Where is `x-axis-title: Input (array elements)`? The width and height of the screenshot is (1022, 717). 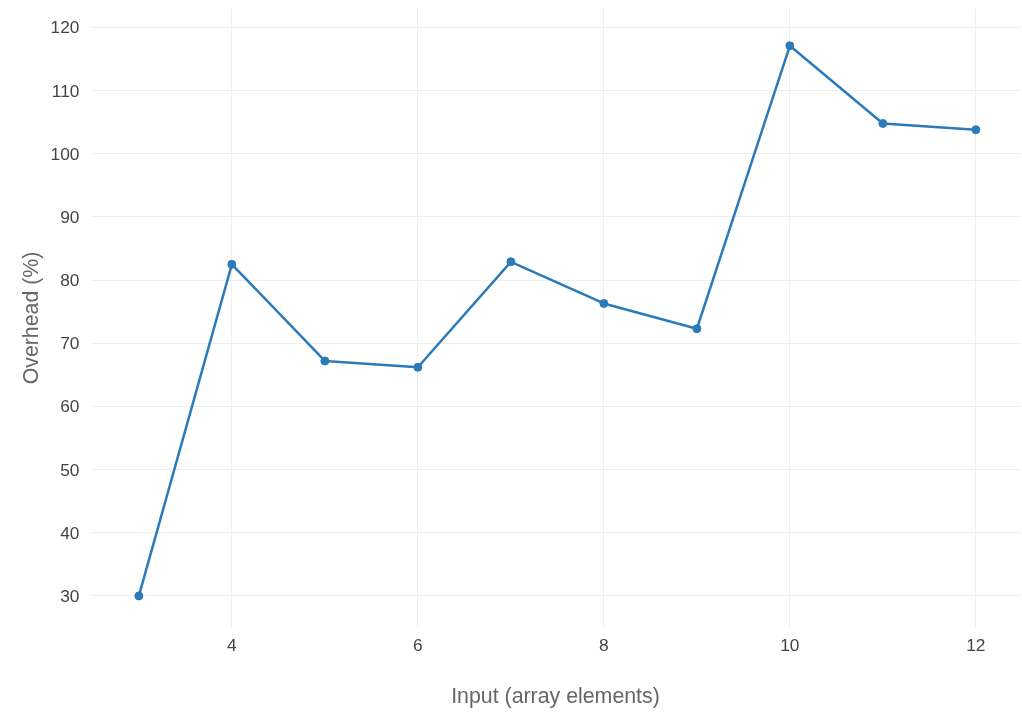 x-axis-title: Input (array elements) is located at coordinates (555, 695).